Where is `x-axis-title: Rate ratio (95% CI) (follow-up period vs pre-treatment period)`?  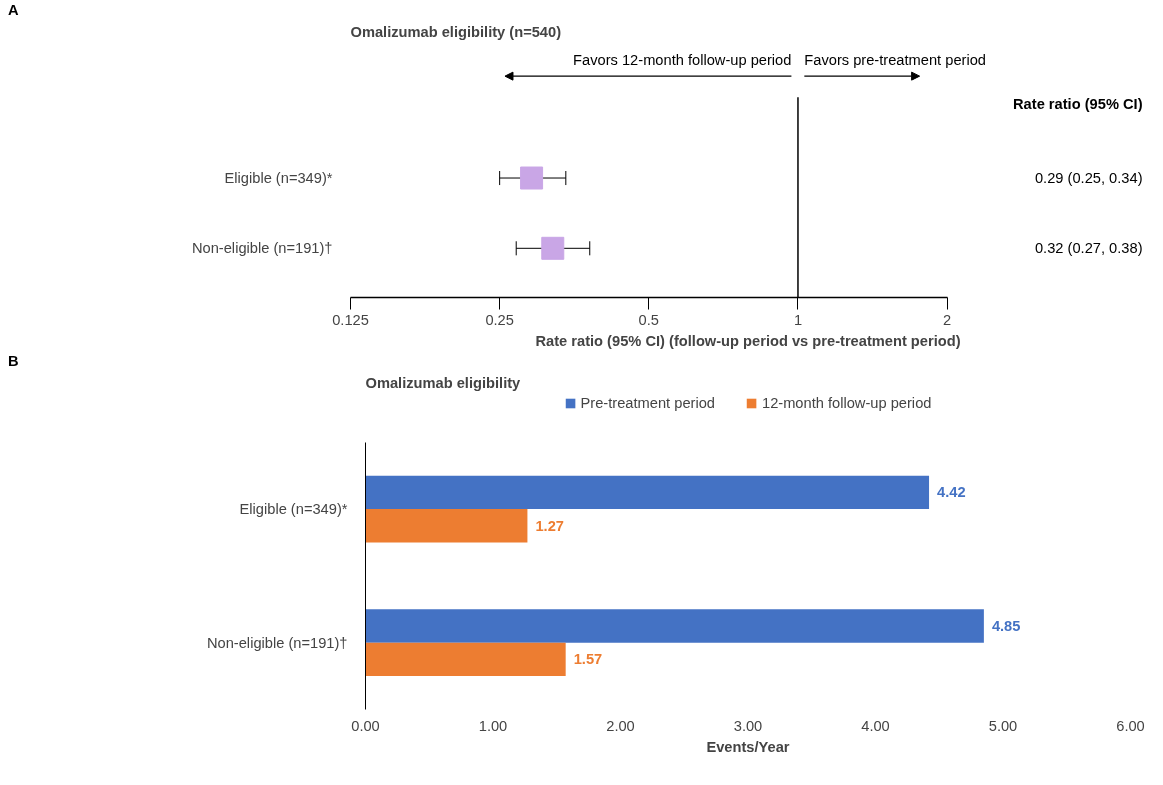
x-axis-title: Rate ratio (95% CI) (follow-up period vs pre-treatment period) is located at coordinates (748, 340).